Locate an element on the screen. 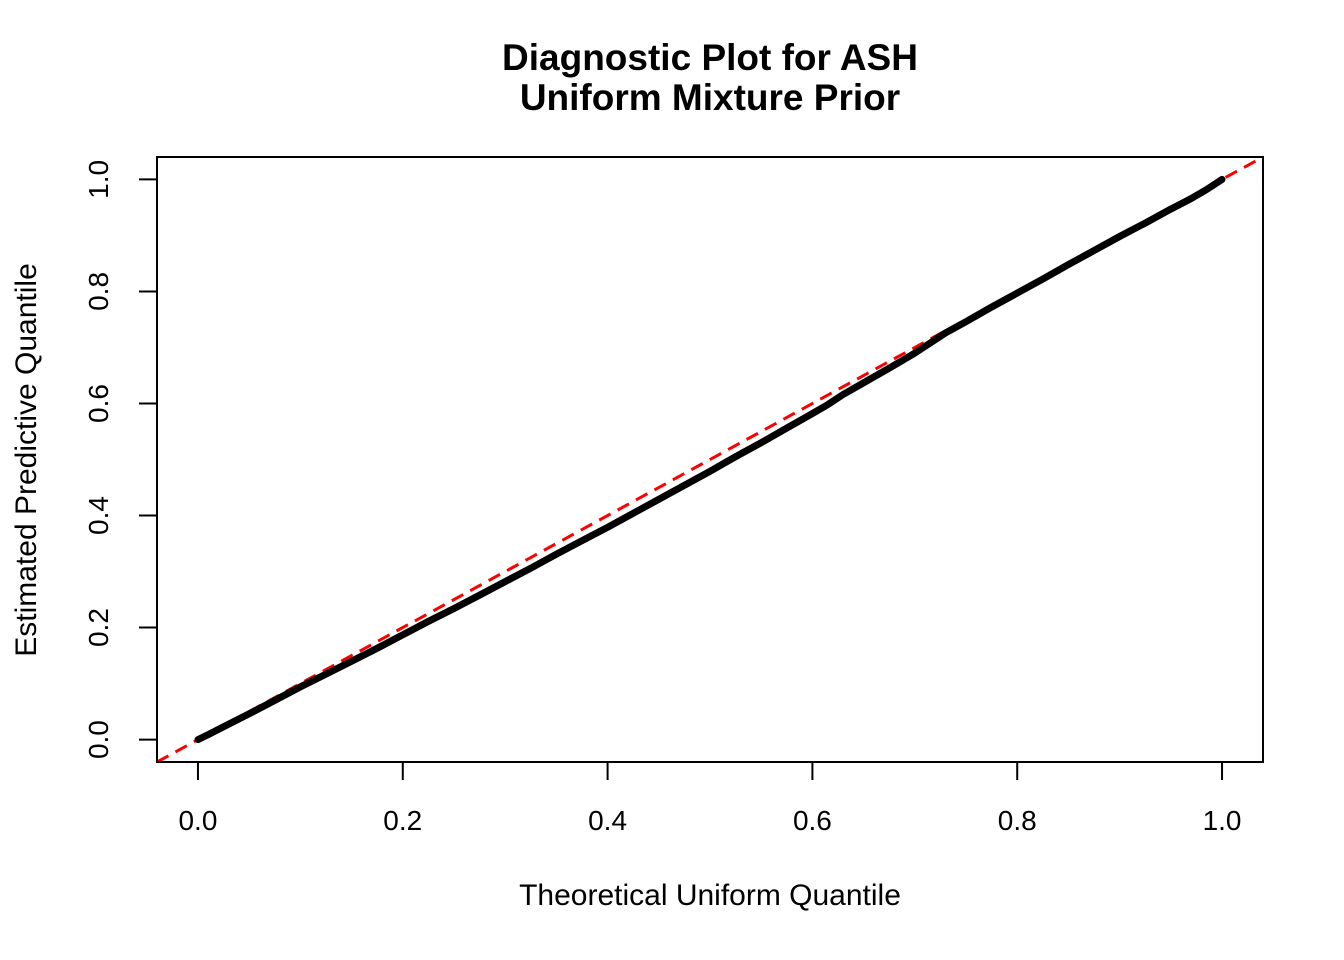 The height and width of the screenshot is (960, 1344). x-tick-label: 0.0 is located at coordinates (197, 820).